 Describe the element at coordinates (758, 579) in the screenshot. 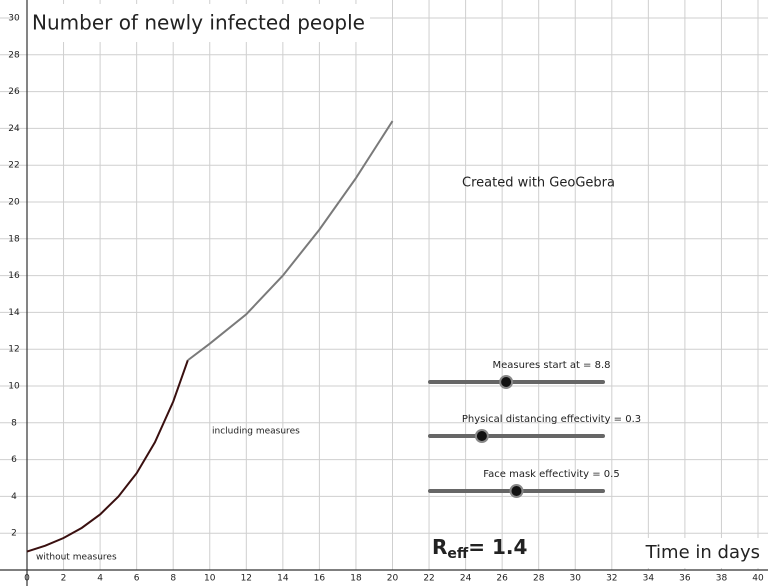

I see `x-tick-label: 40` at that location.